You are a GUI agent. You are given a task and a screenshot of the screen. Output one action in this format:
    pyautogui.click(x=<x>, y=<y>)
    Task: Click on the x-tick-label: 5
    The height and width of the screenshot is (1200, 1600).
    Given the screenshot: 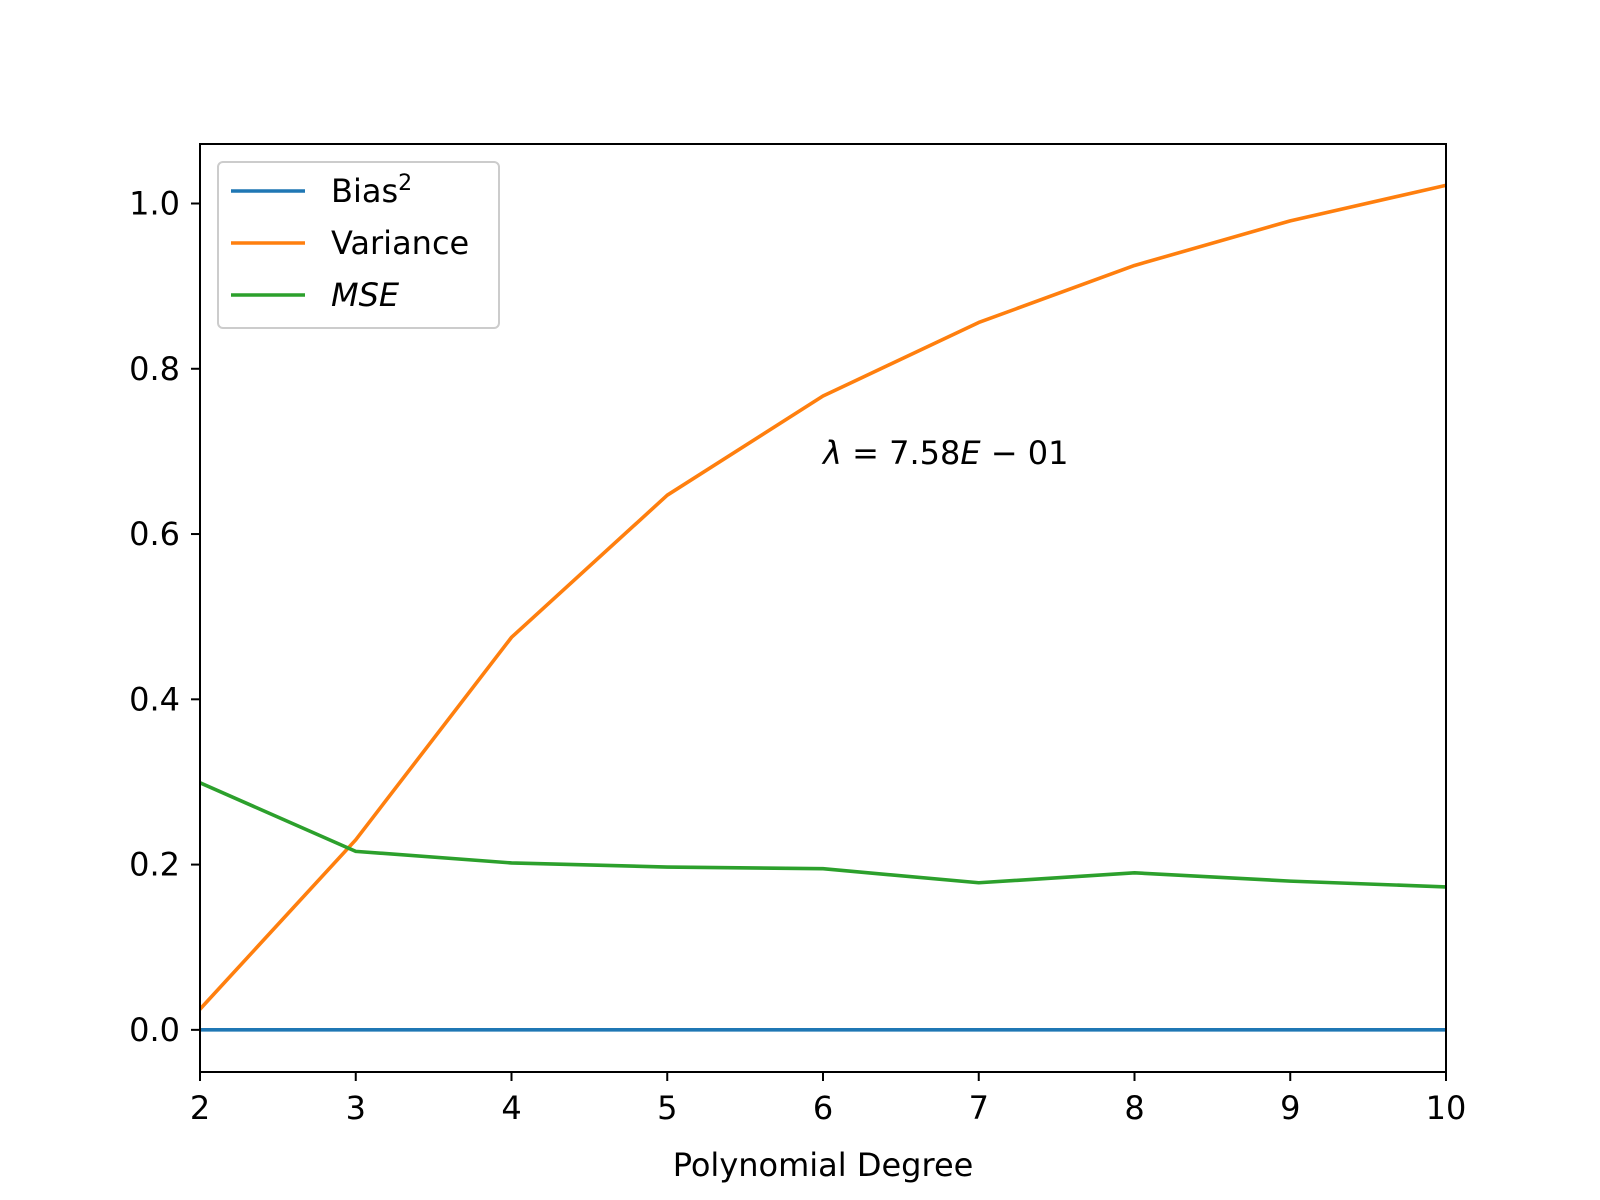 What is the action you would take?
    pyautogui.click(x=667, y=1108)
    